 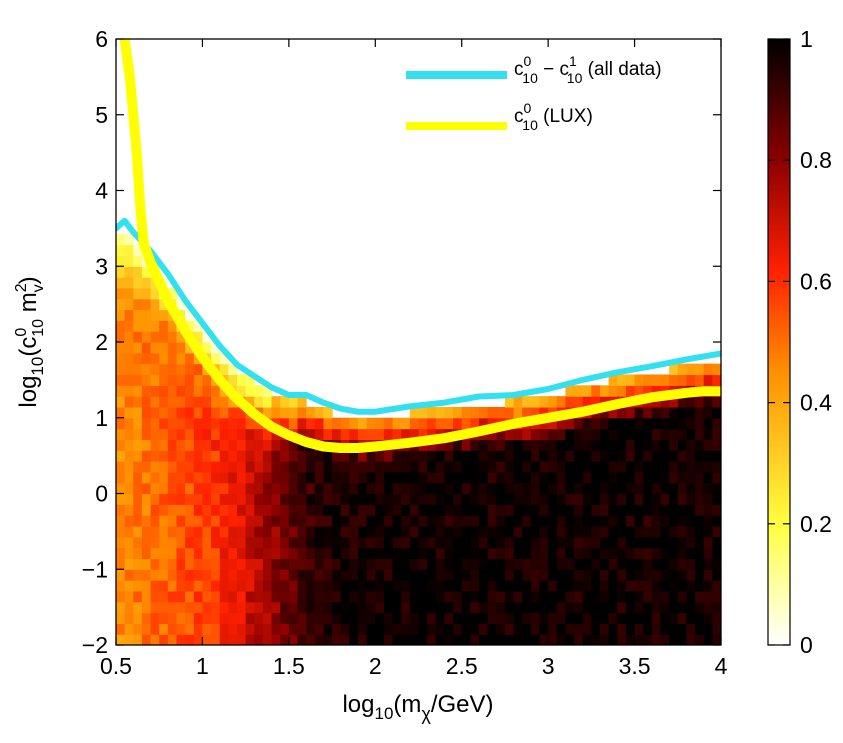 What do you see at coordinates (101, 342) in the screenshot?
I see `y-tick-label: 2` at bounding box center [101, 342].